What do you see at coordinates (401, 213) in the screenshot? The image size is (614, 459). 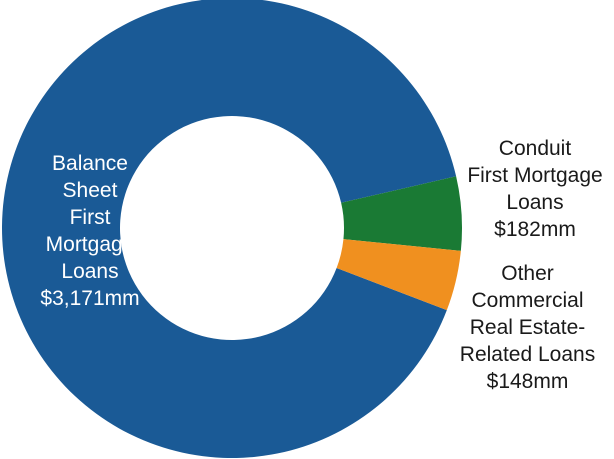 I see `slice-conduit` at bounding box center [401, 213].